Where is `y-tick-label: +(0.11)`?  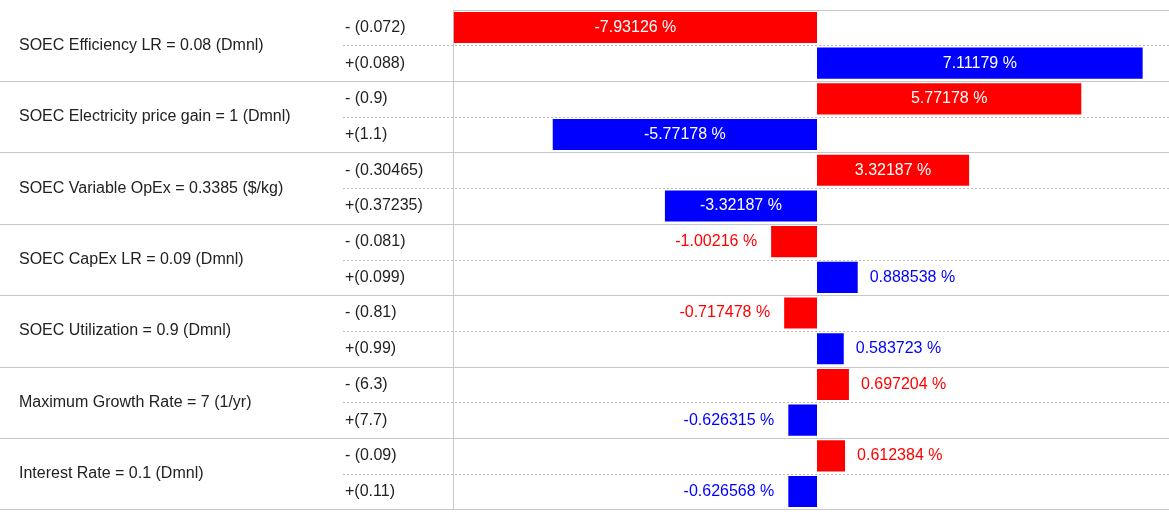 y-tick-label: +(0.11) is located at coordinates (370, 490).